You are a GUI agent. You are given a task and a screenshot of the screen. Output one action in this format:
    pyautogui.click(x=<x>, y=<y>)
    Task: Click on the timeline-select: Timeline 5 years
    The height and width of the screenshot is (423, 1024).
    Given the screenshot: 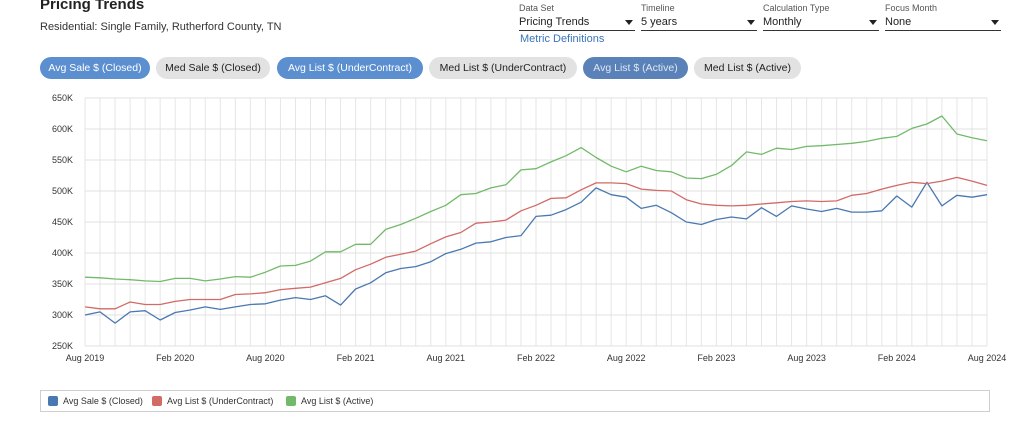 What is the action you would take?
    pyautogui.click(x=699, y=16)
    